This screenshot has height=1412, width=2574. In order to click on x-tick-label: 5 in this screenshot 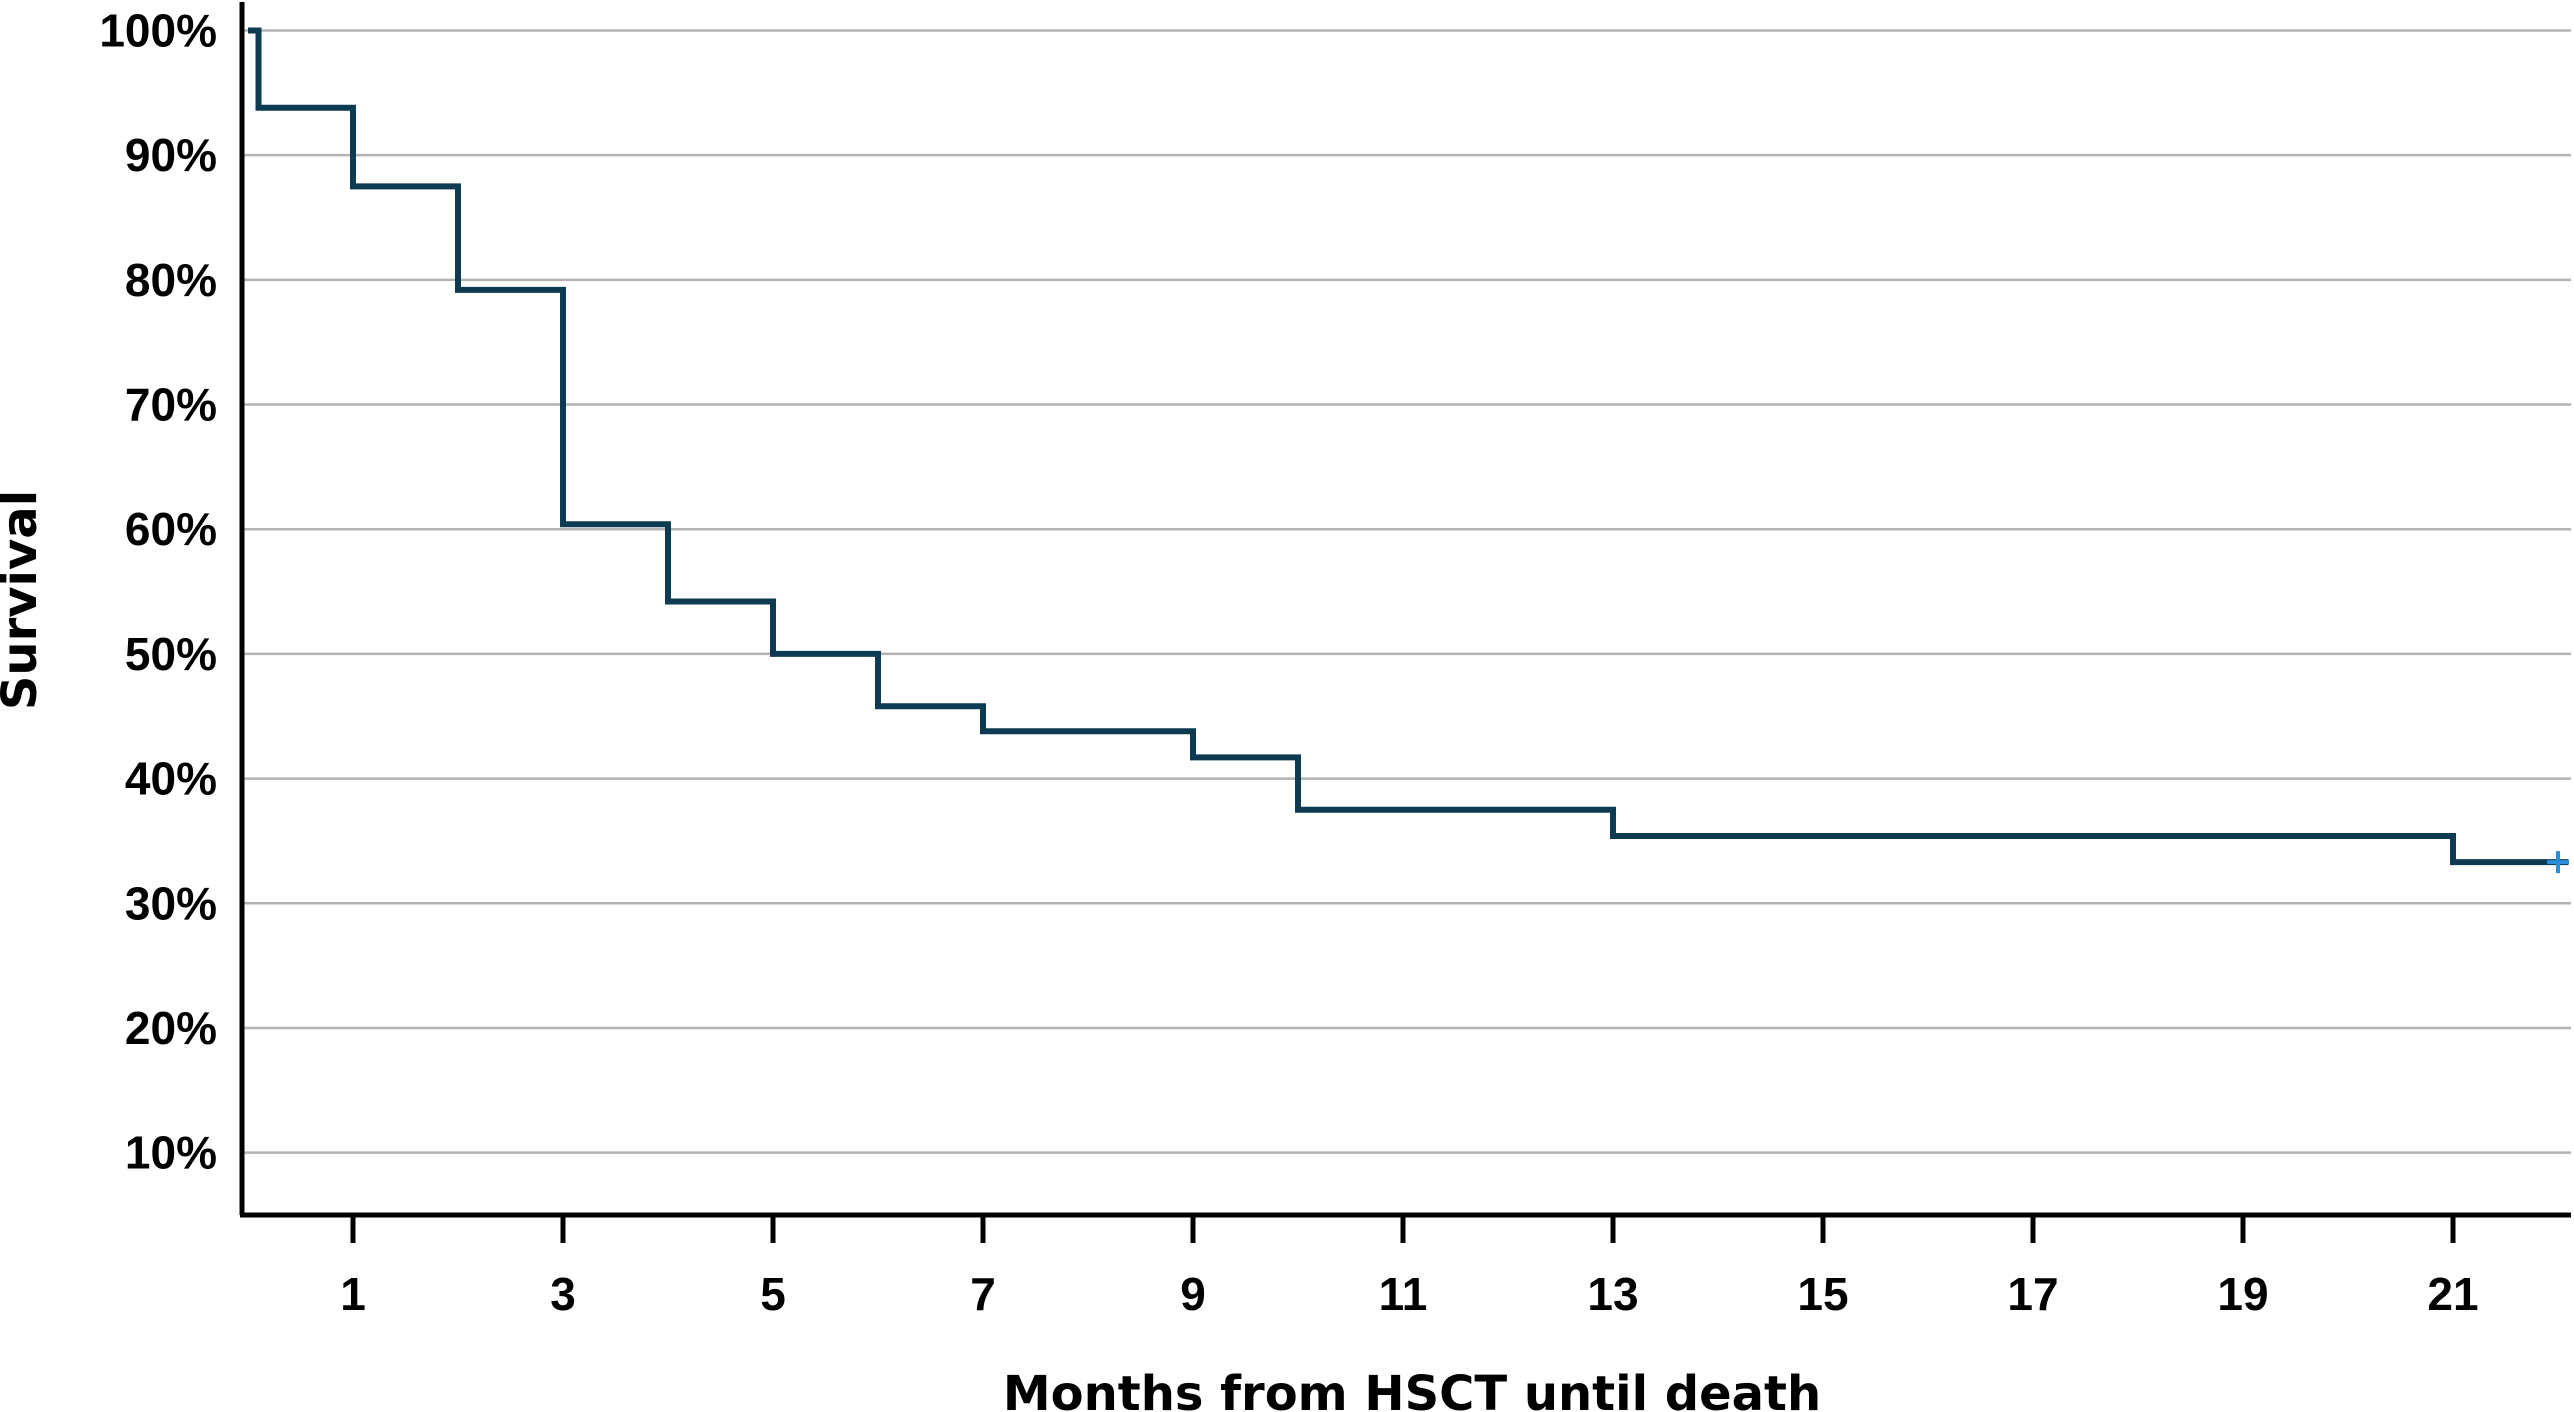, I will do `click(773, 1294)`.